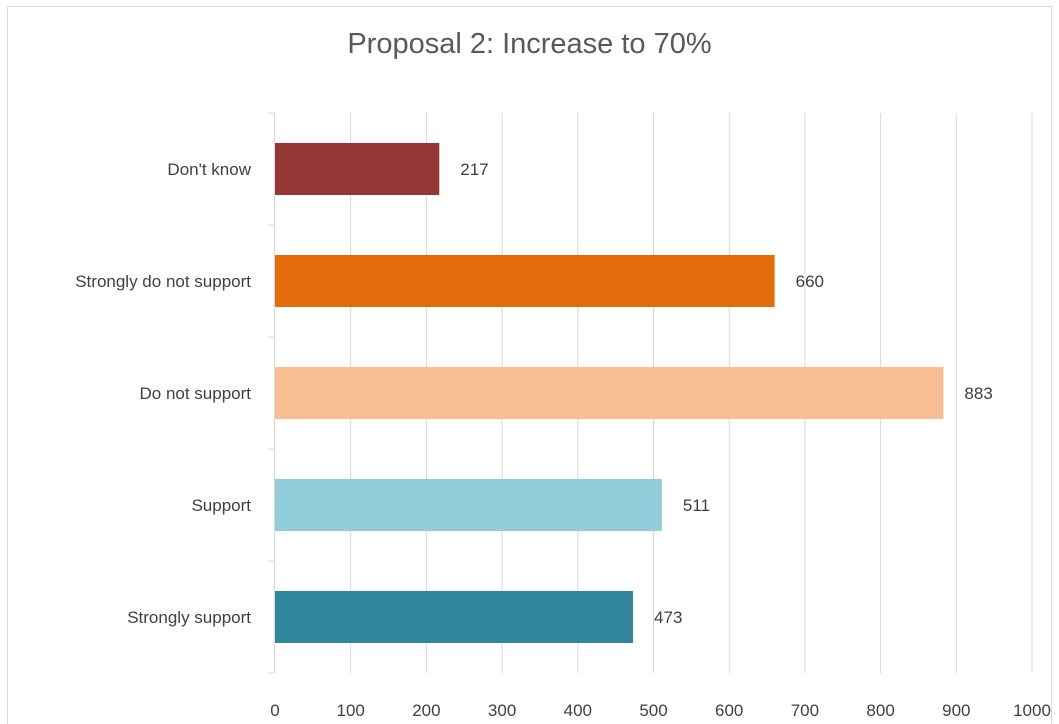 The image size is (1059, 724). What do you see at coordinates (668, 617) in the screenshot?
I see `data-label: 473` at bounding box center [668, 617].